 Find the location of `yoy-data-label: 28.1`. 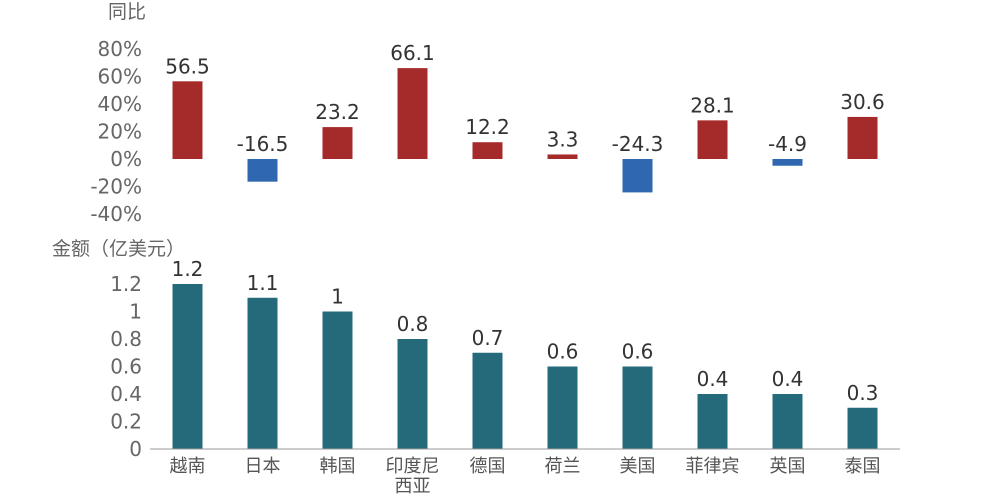

yoy-data-label: 28.1 is located at coordinates (712, 105).